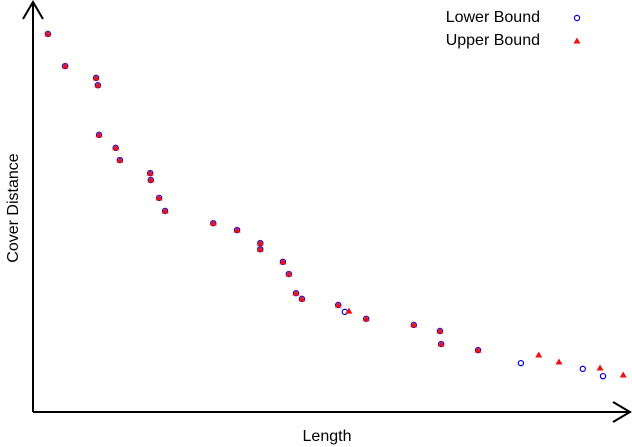  I want to click on legend-label: Lower Bound, so click(493, 17).